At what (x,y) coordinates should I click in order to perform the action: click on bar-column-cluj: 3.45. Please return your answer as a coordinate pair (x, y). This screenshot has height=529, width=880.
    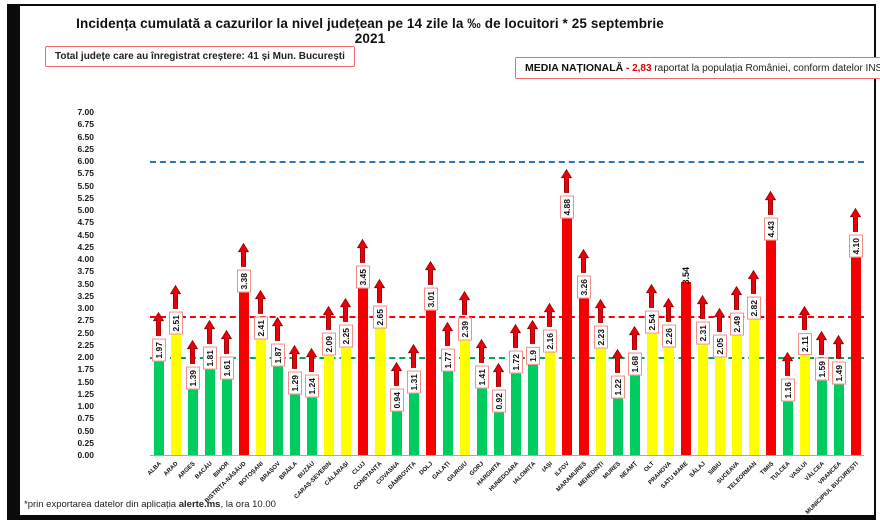
    Looking at the image, I should click on (362, 283).